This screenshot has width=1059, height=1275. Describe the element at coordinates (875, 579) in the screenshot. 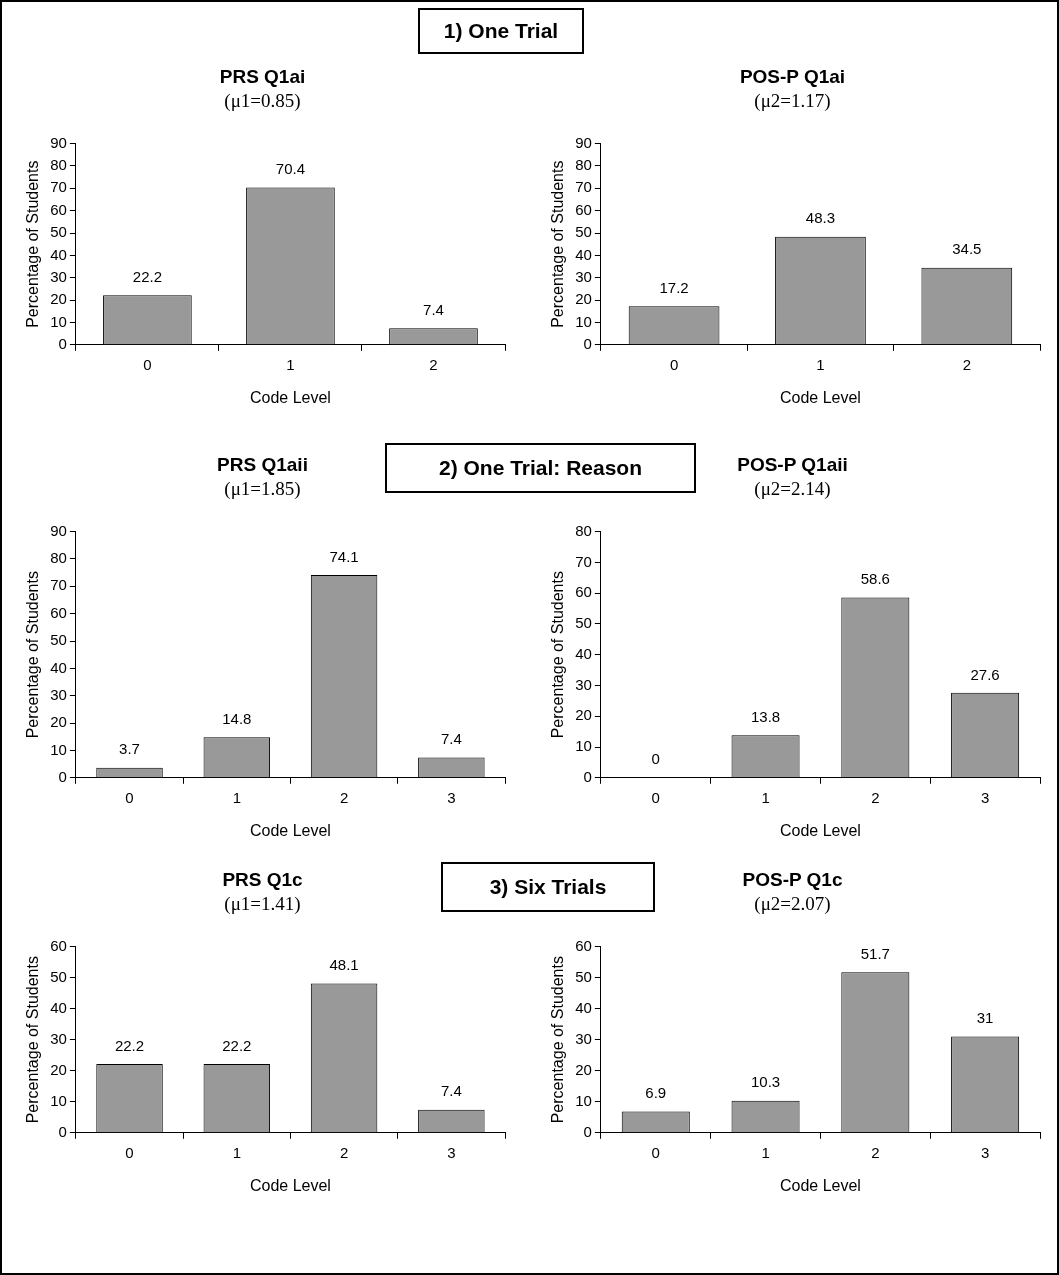

I see `data-label: 58.6` at that location.